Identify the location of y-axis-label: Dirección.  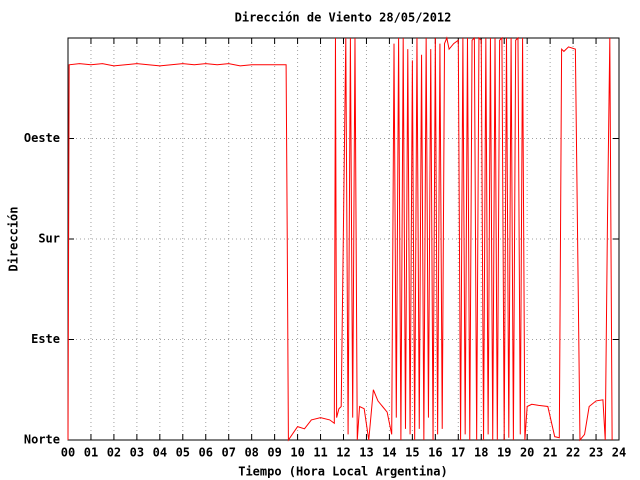
(14, 238).